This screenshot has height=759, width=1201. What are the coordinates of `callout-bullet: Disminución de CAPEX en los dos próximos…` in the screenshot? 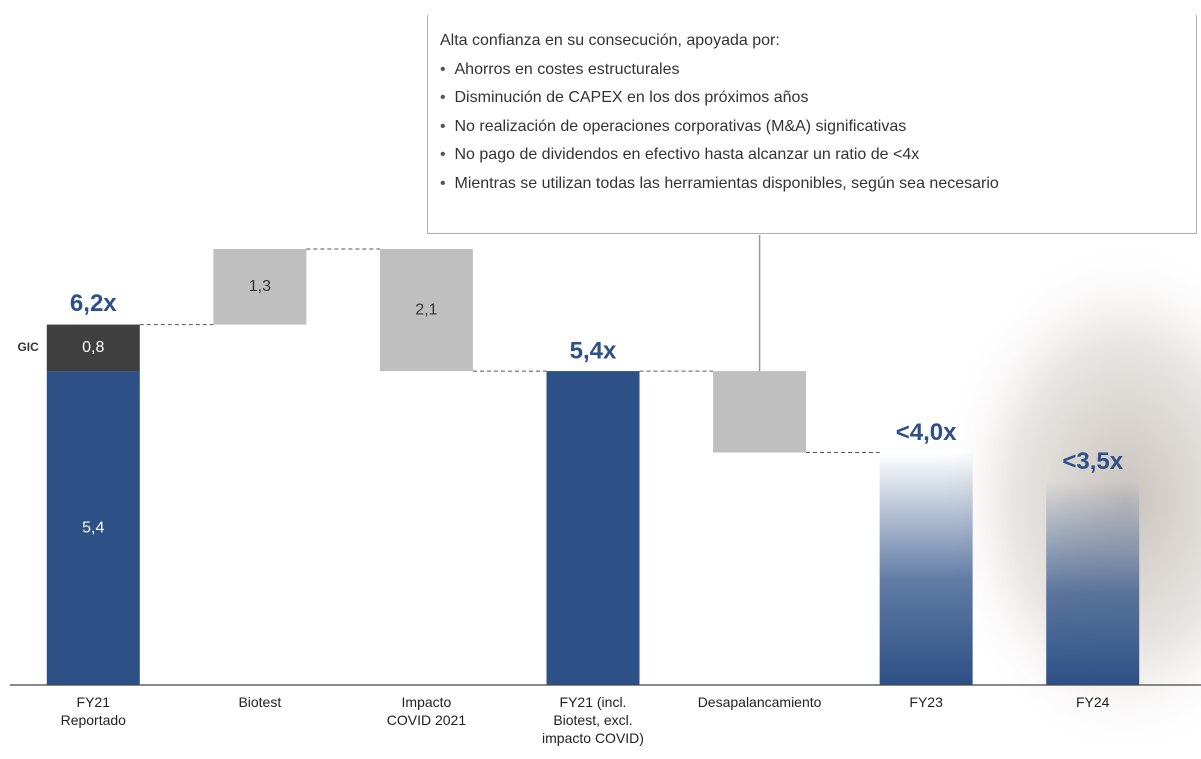 It's located at (818, 98).